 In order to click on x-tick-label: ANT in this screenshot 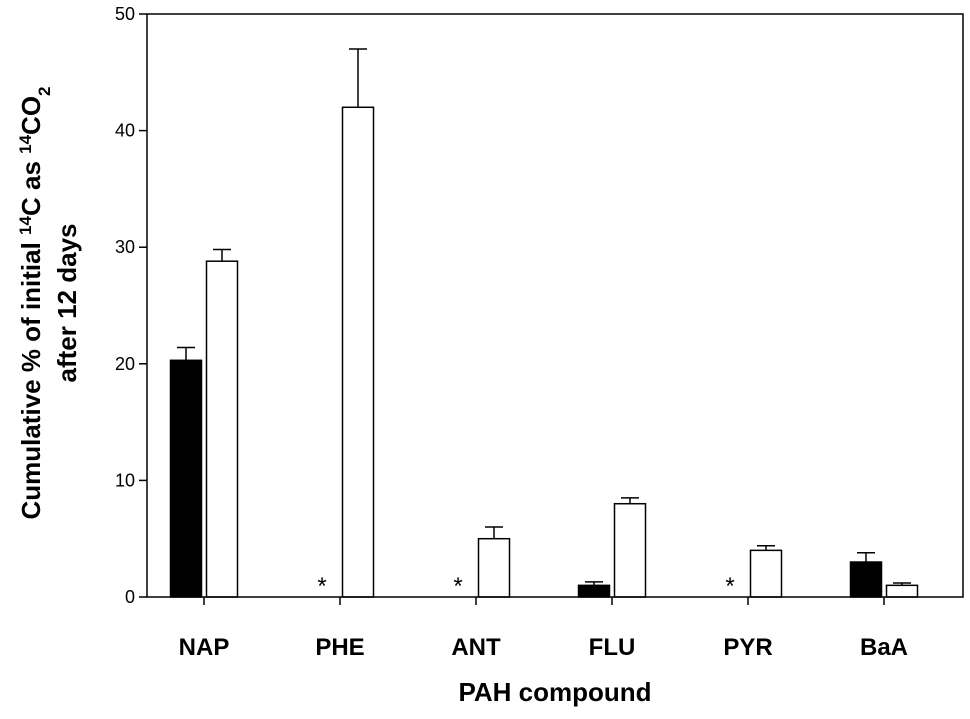, I will do `click(476, 647)`.